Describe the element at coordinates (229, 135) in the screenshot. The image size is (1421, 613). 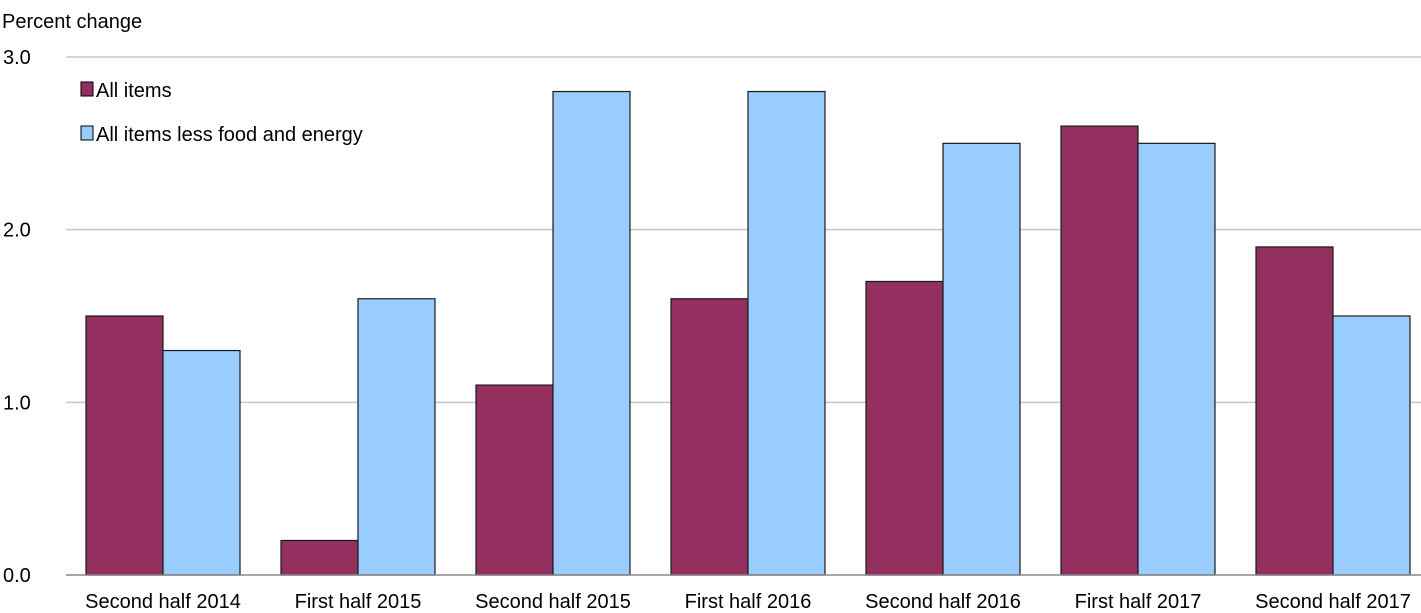
I see `legend-label-core: All items less food and energy` at that location.